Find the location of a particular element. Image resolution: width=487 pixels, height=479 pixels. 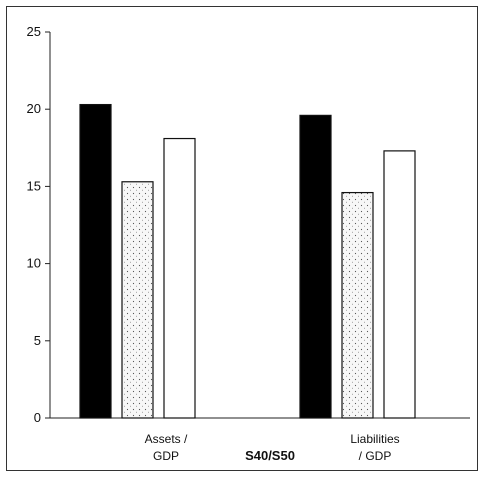

y-tick-label: 20 is located at coordinates (34, 108).